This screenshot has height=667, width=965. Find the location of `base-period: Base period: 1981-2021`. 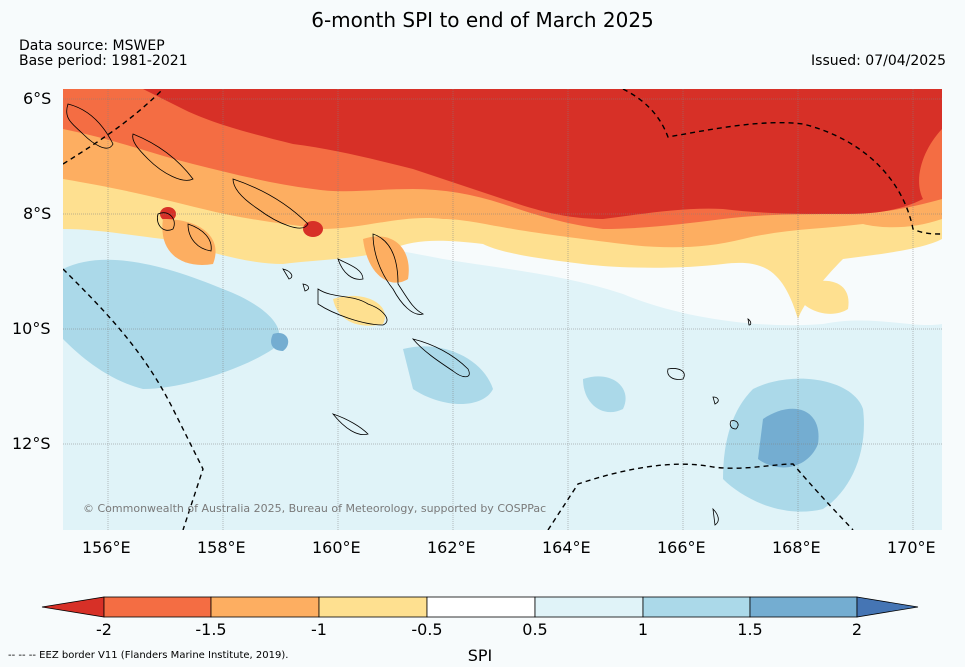

base-period: Base period: 1981-2021 is located at coordinates (103, 61).